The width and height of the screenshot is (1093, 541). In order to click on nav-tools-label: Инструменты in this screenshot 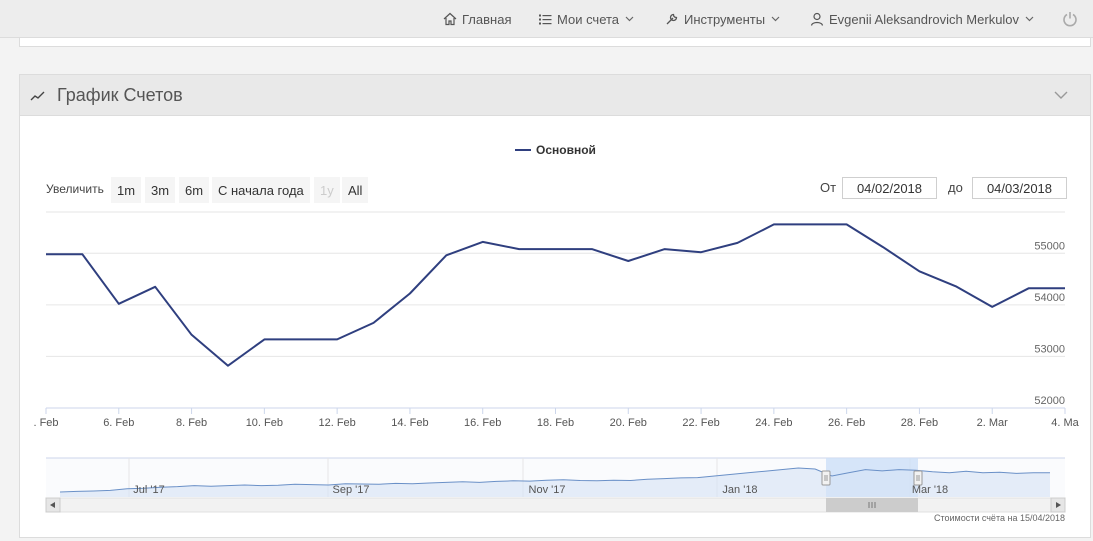, I will do `click(725, 19)`.